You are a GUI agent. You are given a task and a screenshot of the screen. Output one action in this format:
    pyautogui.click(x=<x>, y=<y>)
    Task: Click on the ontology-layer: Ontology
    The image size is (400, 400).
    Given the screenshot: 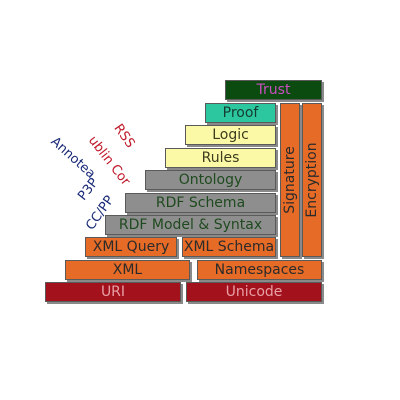 What is the action you would take?
    pyautogui.click(x=210, y=180)
    